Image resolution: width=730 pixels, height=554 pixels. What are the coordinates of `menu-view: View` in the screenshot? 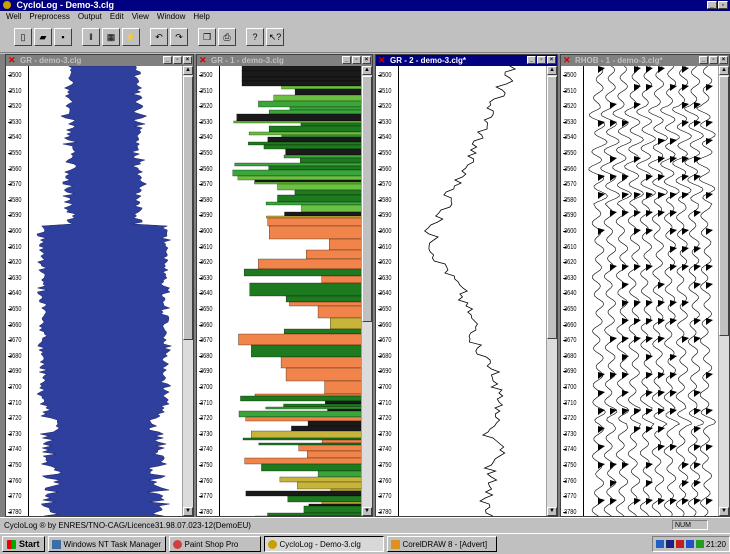 It's located at (140, 16).